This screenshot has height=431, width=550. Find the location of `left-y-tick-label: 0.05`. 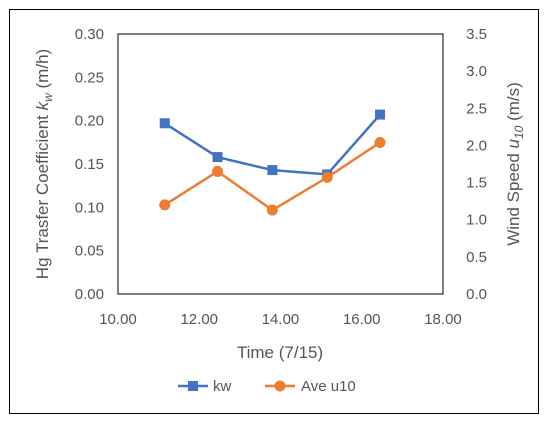

left-y-tick-label: 0.05 is located at coordinates (89, 251).